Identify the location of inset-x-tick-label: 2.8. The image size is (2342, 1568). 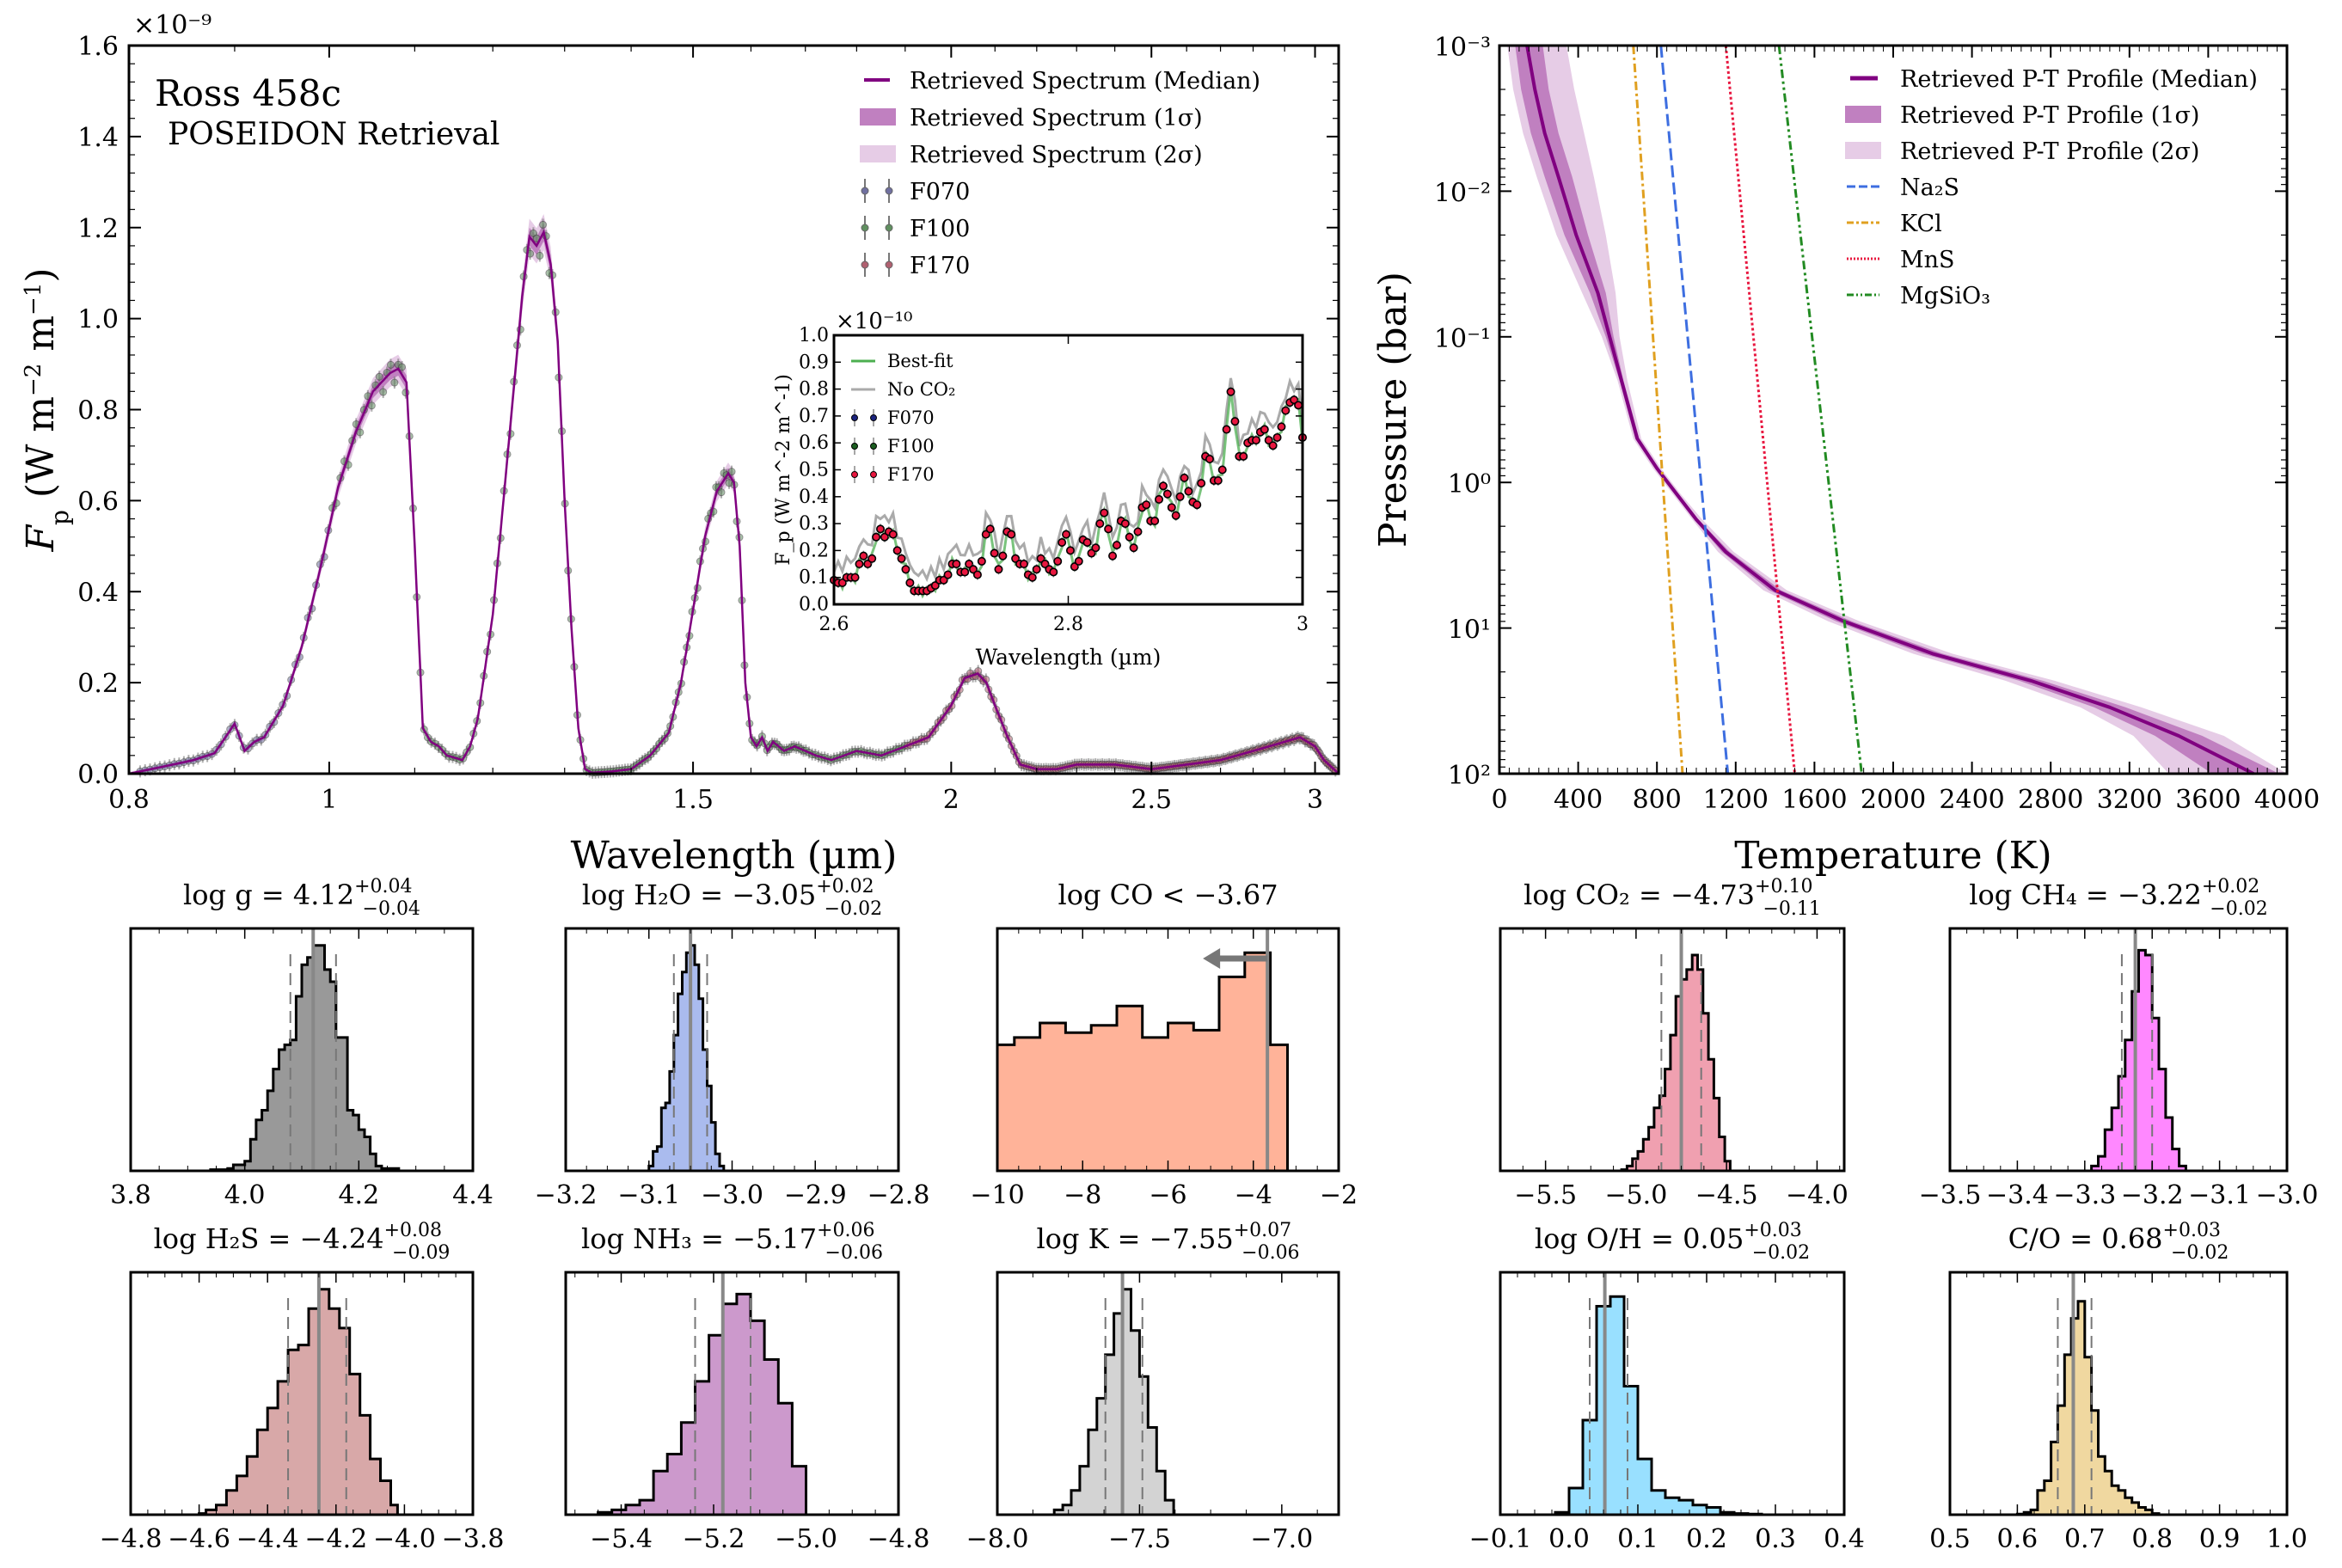
(1068, 624).